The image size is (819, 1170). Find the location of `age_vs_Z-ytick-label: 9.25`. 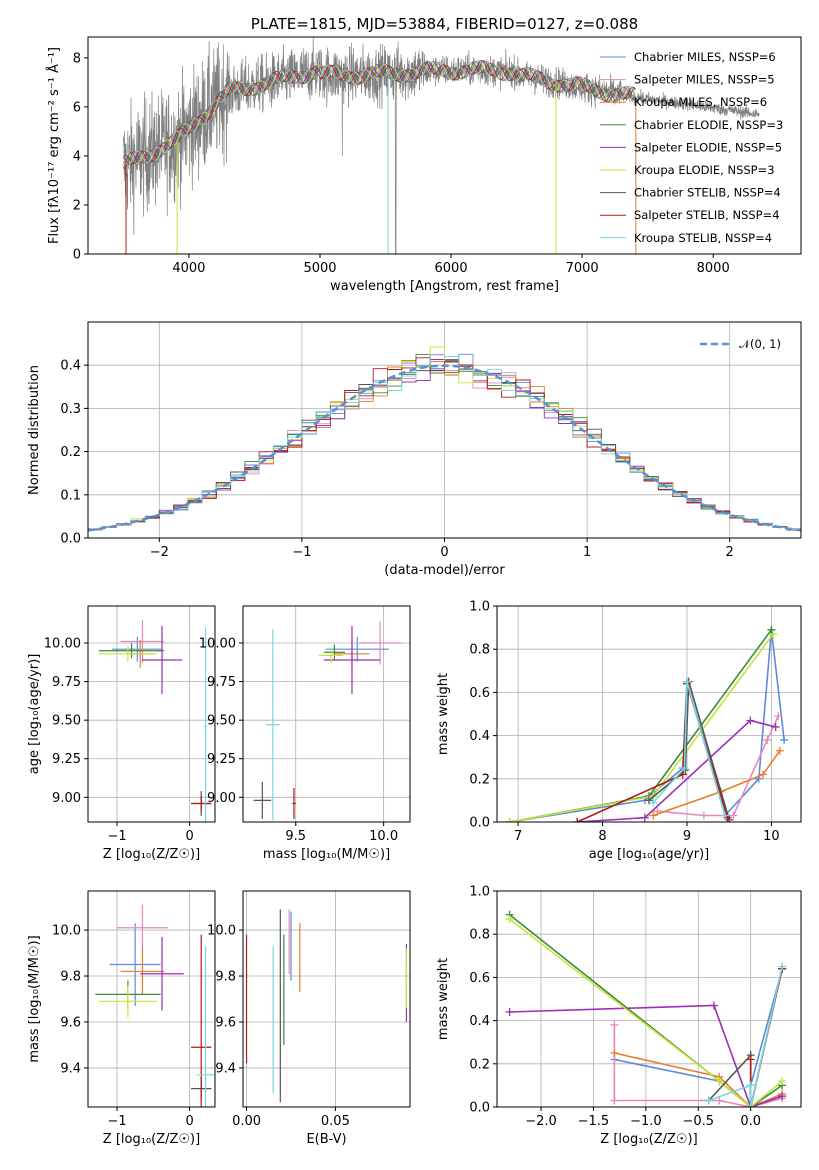

age_vs_Z-ytick-label: 9.25 is located at coordinates (66, 759).